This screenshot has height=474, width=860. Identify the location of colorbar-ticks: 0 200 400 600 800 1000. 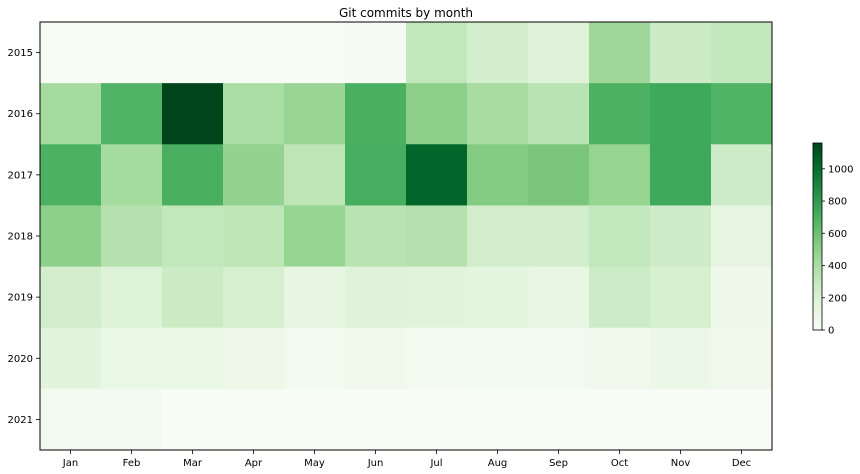
(837, 250).